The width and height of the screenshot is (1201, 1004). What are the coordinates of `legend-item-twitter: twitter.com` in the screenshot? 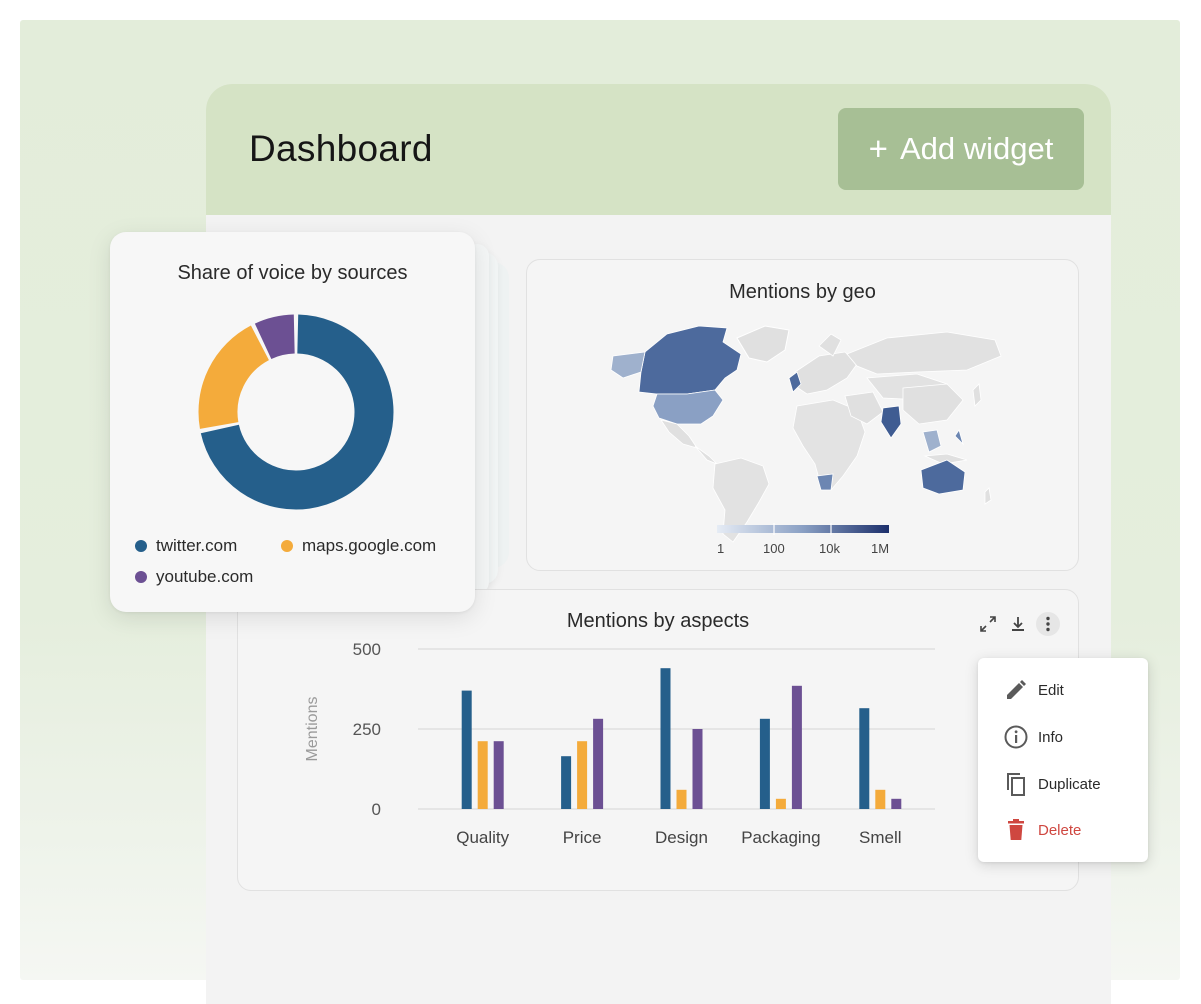 It's located at (186, 546).